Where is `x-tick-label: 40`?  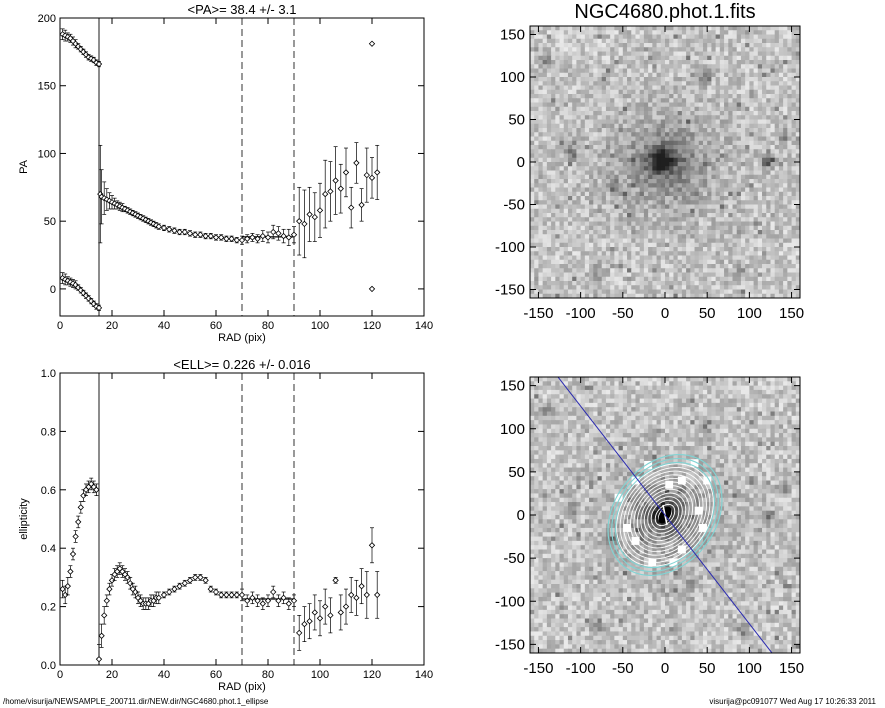
x-tick-label: 40 is located at coordinates (164, 675).